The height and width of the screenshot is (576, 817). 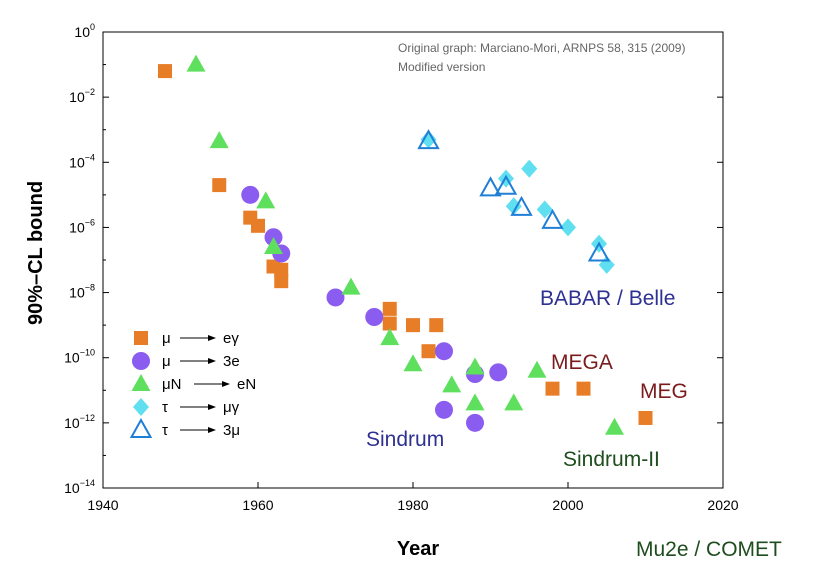 What do you see at coordinates (664, 391) in the screenshot?
I see `annotation-meg: MEG` at bounding box center [664, 391].